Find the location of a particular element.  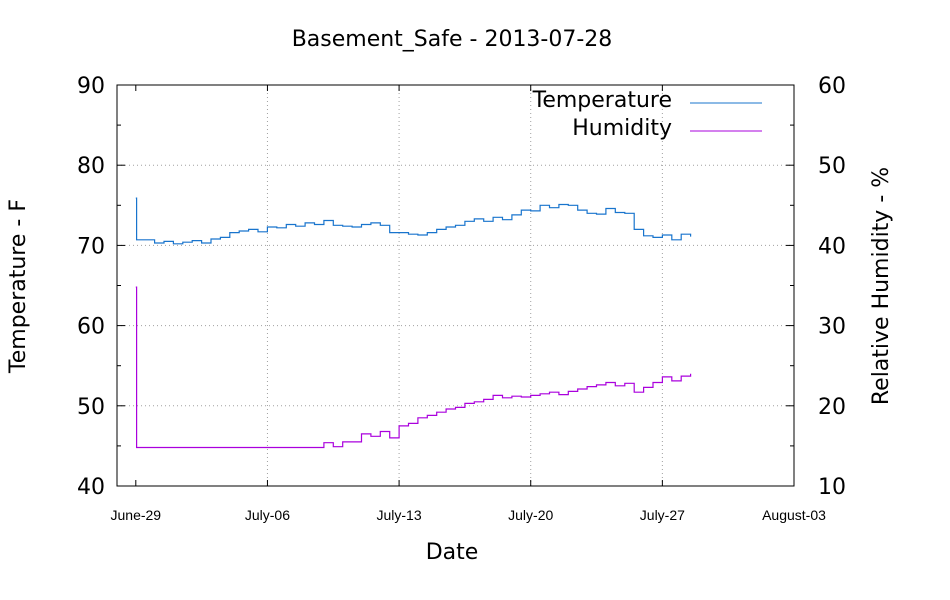

x-tick-label: July-13 is located at coordinates (399, 515).